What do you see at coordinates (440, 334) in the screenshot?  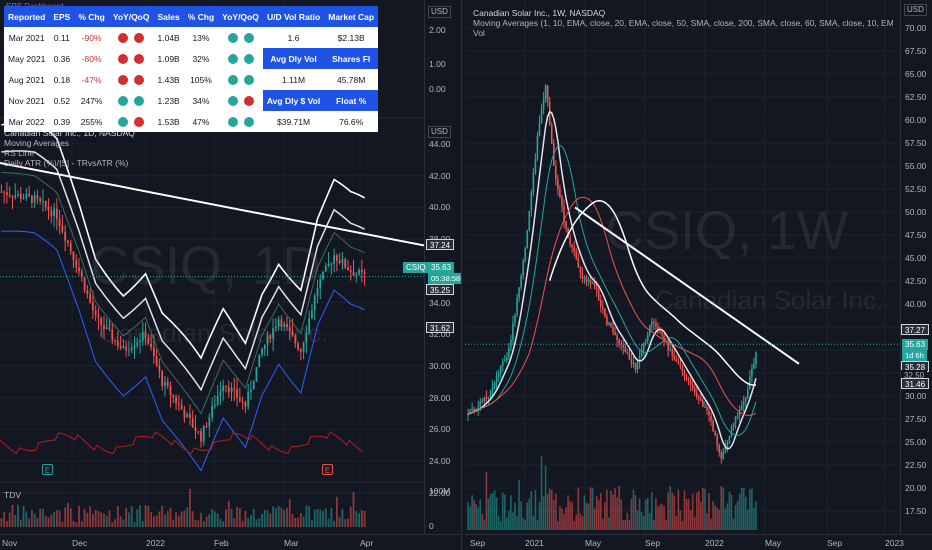 I see `left-main-axis-tick: 32.00` at bounding box center [440, 334].